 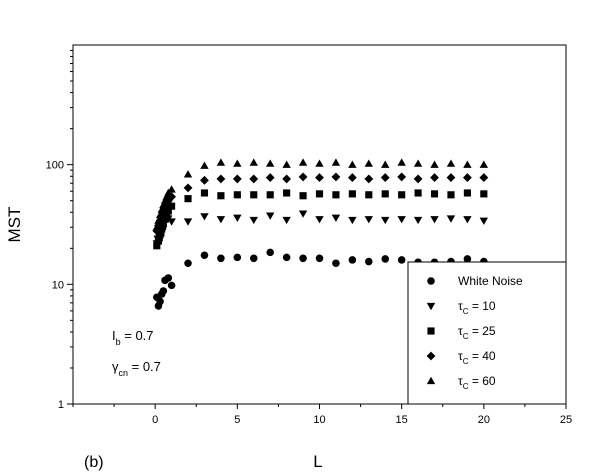 I want to click on x-tick-label: 25, so click(x=566, y=420).